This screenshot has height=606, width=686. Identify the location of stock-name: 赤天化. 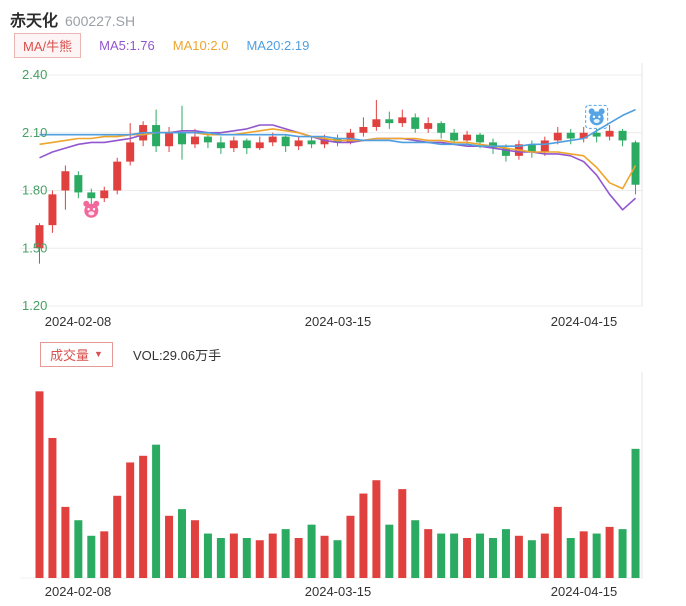
(34, 21).